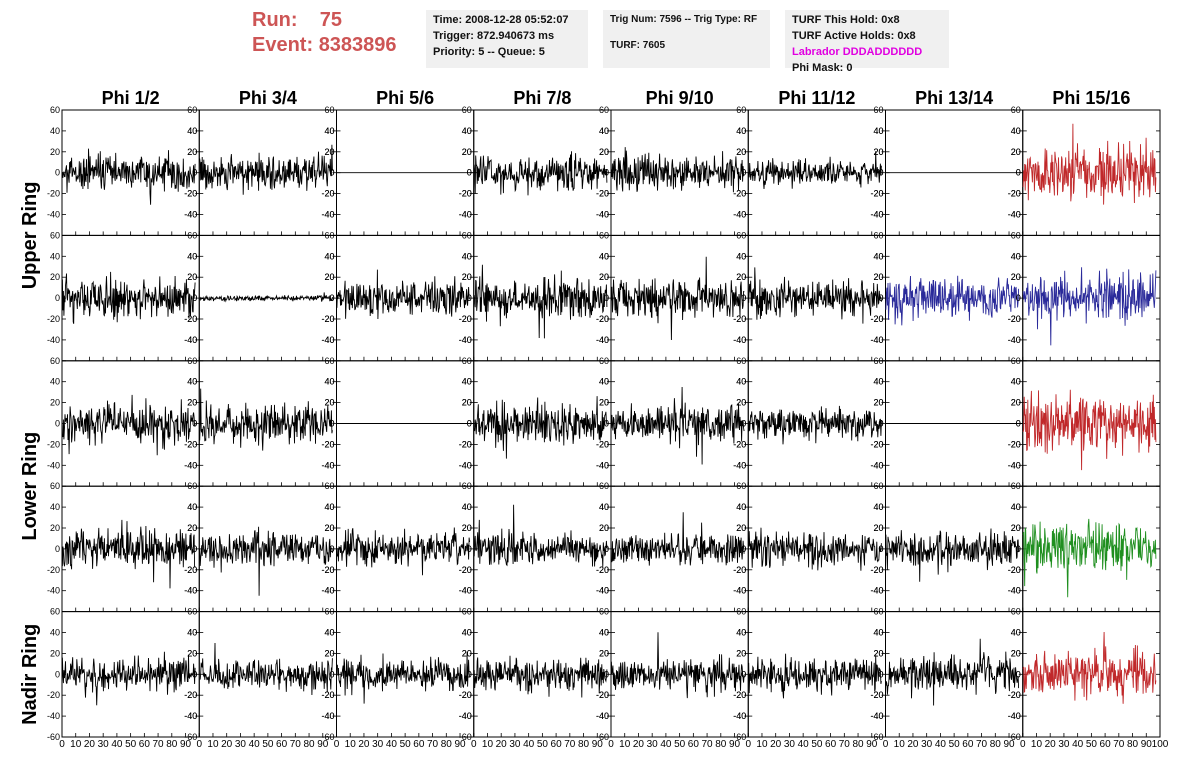 The width and height of the screenshot is (1196, 772). I want to click on x-tick-label: 30, so click(927, 744).